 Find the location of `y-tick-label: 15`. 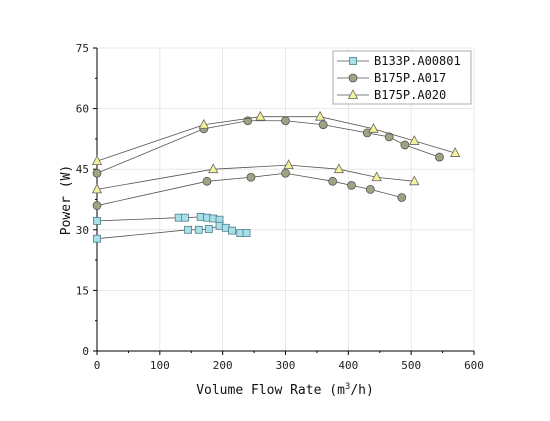

y-tick-label: 15 is located at coordinates (82, 290).